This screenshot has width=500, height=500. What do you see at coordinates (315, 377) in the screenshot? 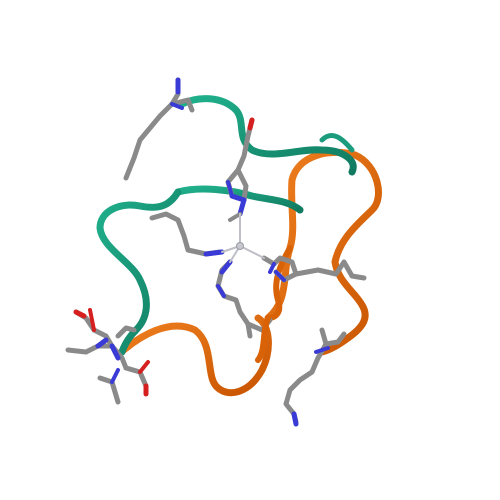
I see `side-chain-bottom-right-lysine` at bounding box center [315, 377].